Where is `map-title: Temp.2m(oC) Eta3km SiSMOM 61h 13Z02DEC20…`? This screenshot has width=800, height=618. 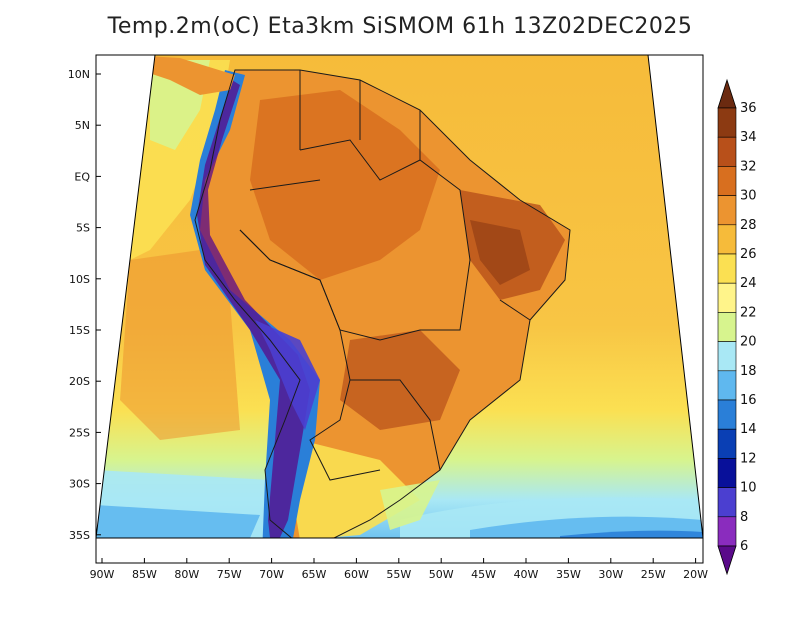 map-title: Temp.2m(oC) Eta3km SiSMOM 61h 13Z02DEC20… is located at coordinates (400, 26).